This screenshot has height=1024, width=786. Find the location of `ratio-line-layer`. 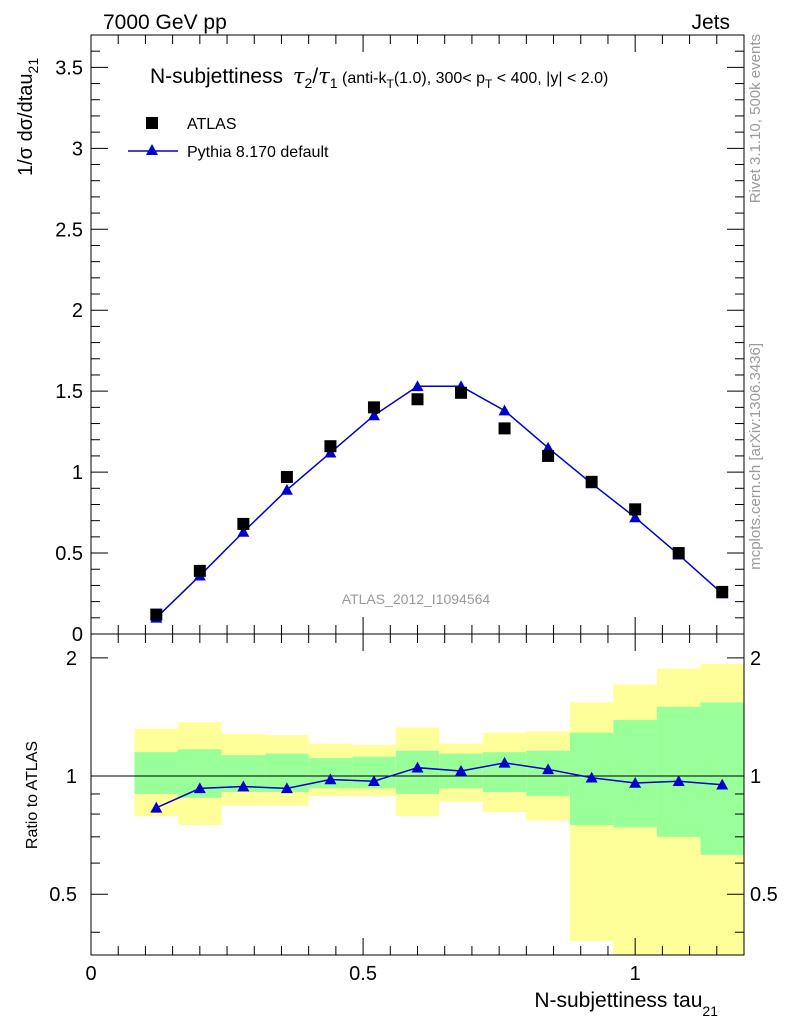

ratio-line-layer is located at coordinates (439, 785).